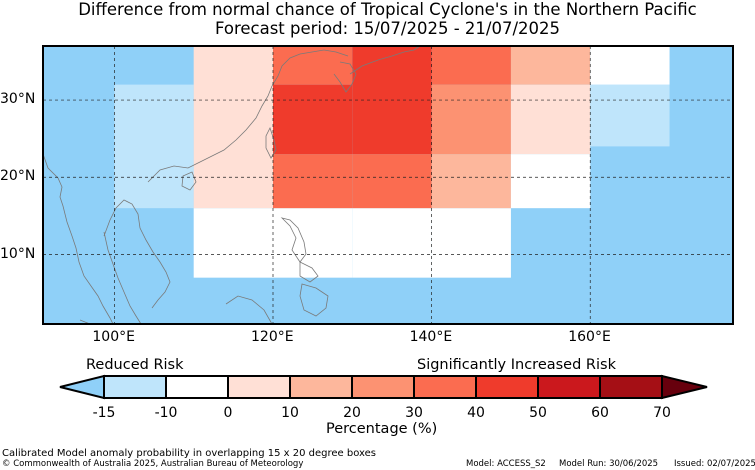  I want to click on lon-tick-label: 140°E, so click(431, 337).